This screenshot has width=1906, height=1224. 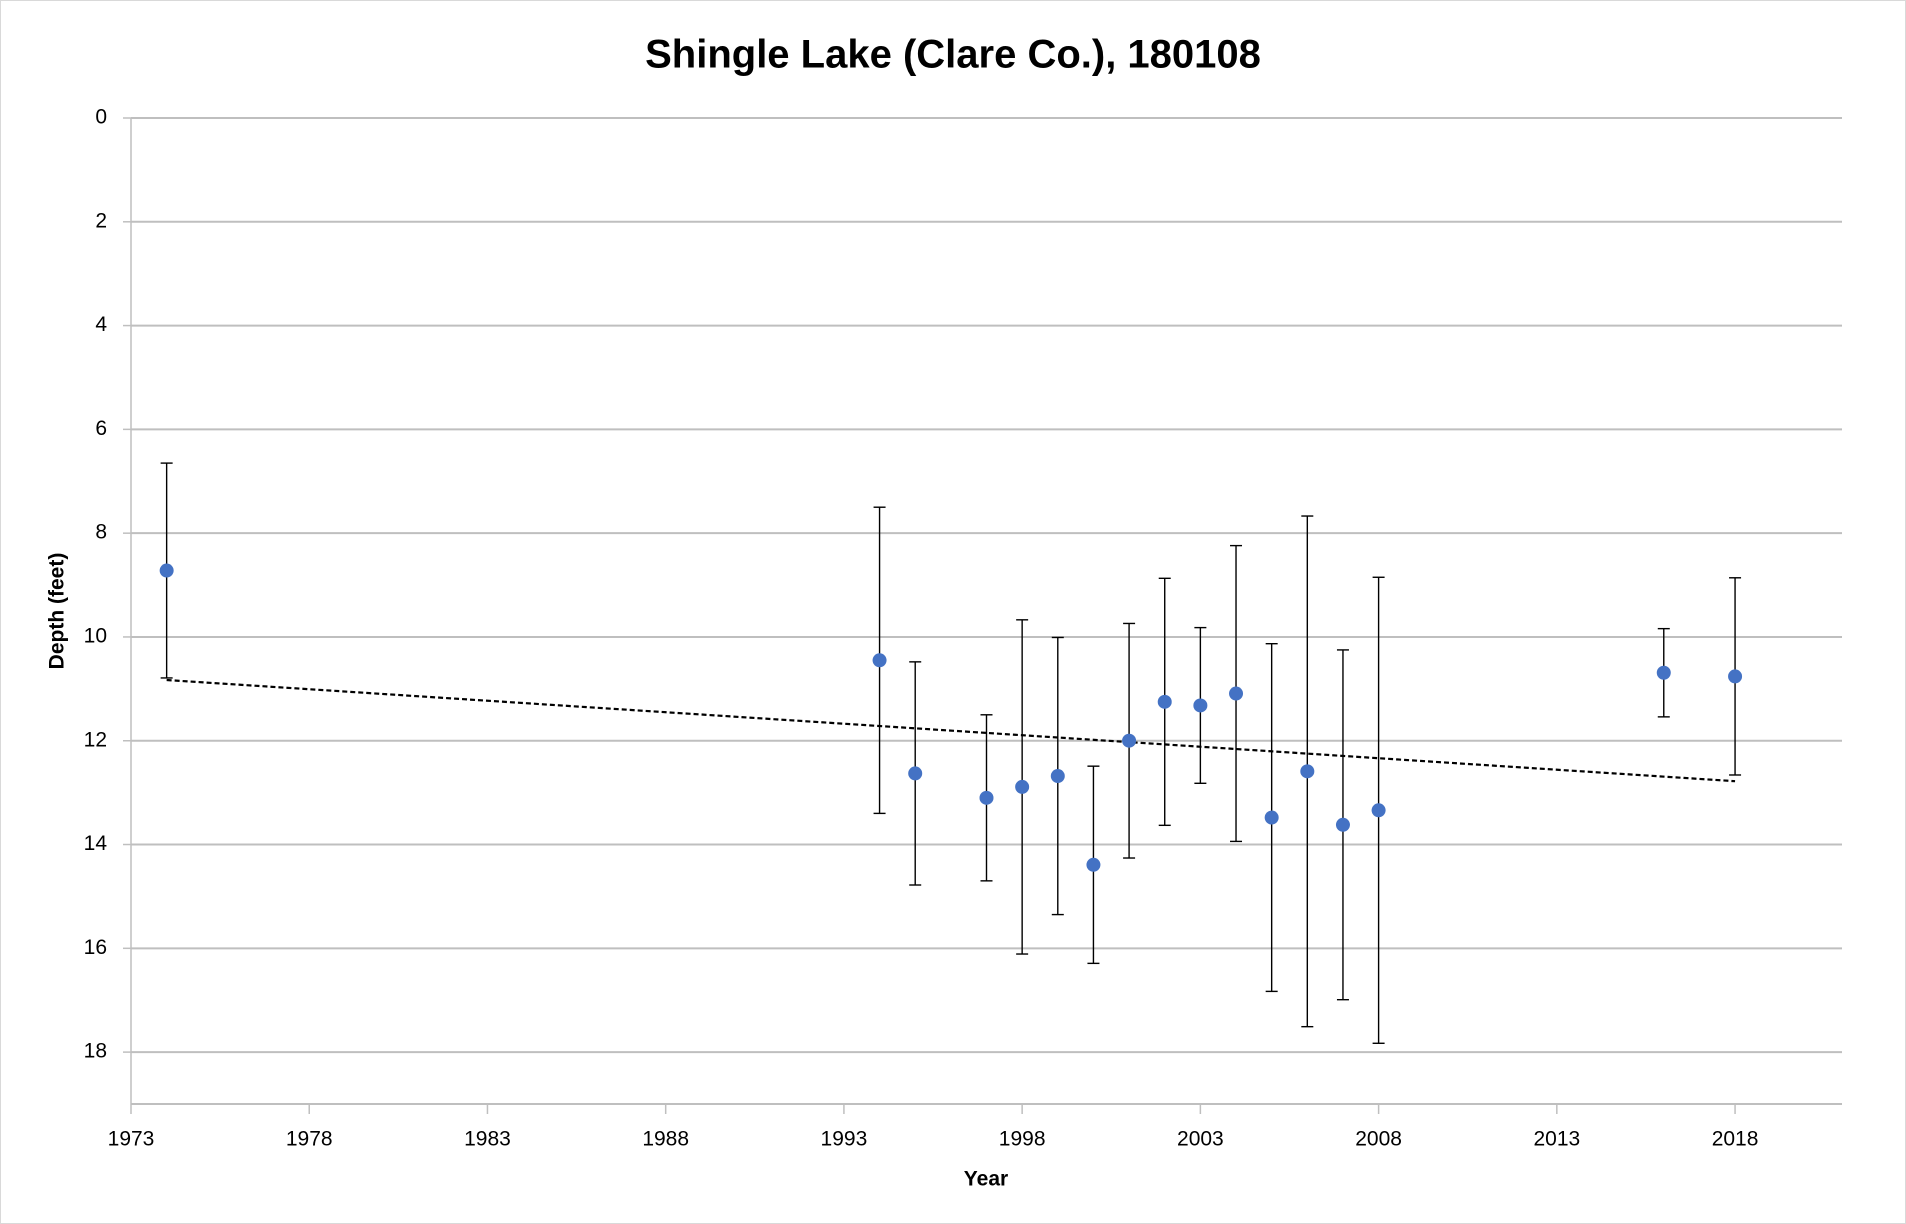 What do you see at coordinates (95, 635) in the screenshot?
I see `y-tick-label: 10` at bounding box center [95, 635].